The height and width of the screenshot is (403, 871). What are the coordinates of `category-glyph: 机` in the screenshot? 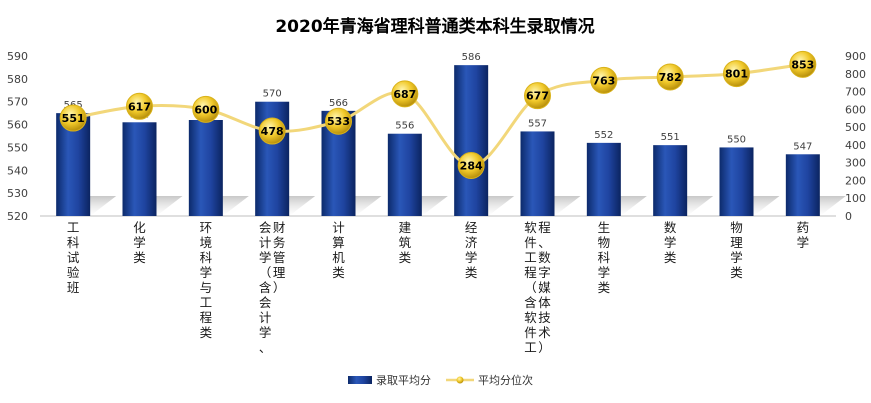 It's located at (338, 257).